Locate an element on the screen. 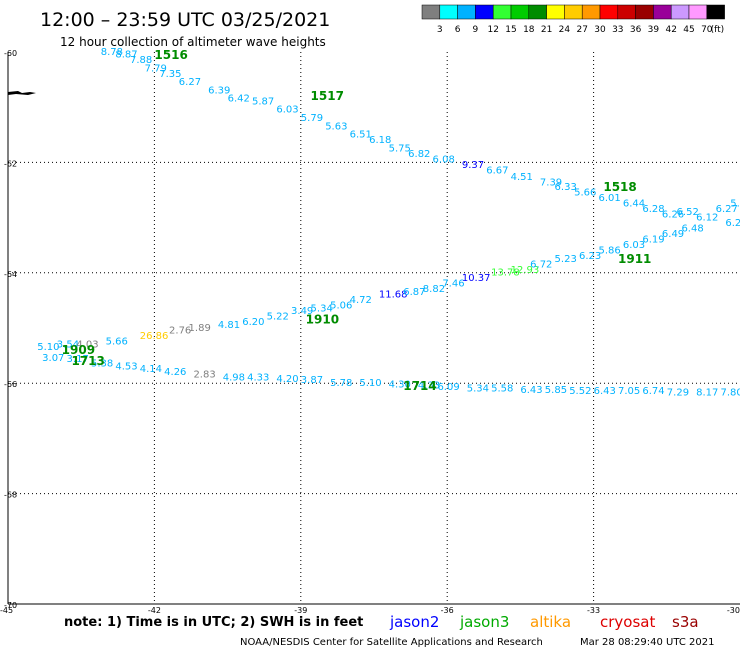 This screenshot has height=650, width=740. track-1518: 1518 is located at coordinates (619, 187).